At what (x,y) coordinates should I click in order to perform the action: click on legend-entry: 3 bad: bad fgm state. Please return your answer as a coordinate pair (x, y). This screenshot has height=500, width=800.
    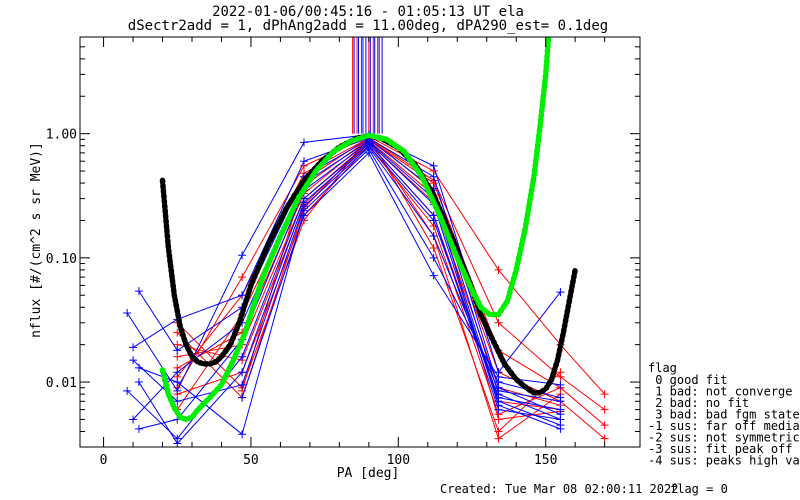
    Looking at the image, I should click on (724, 415).